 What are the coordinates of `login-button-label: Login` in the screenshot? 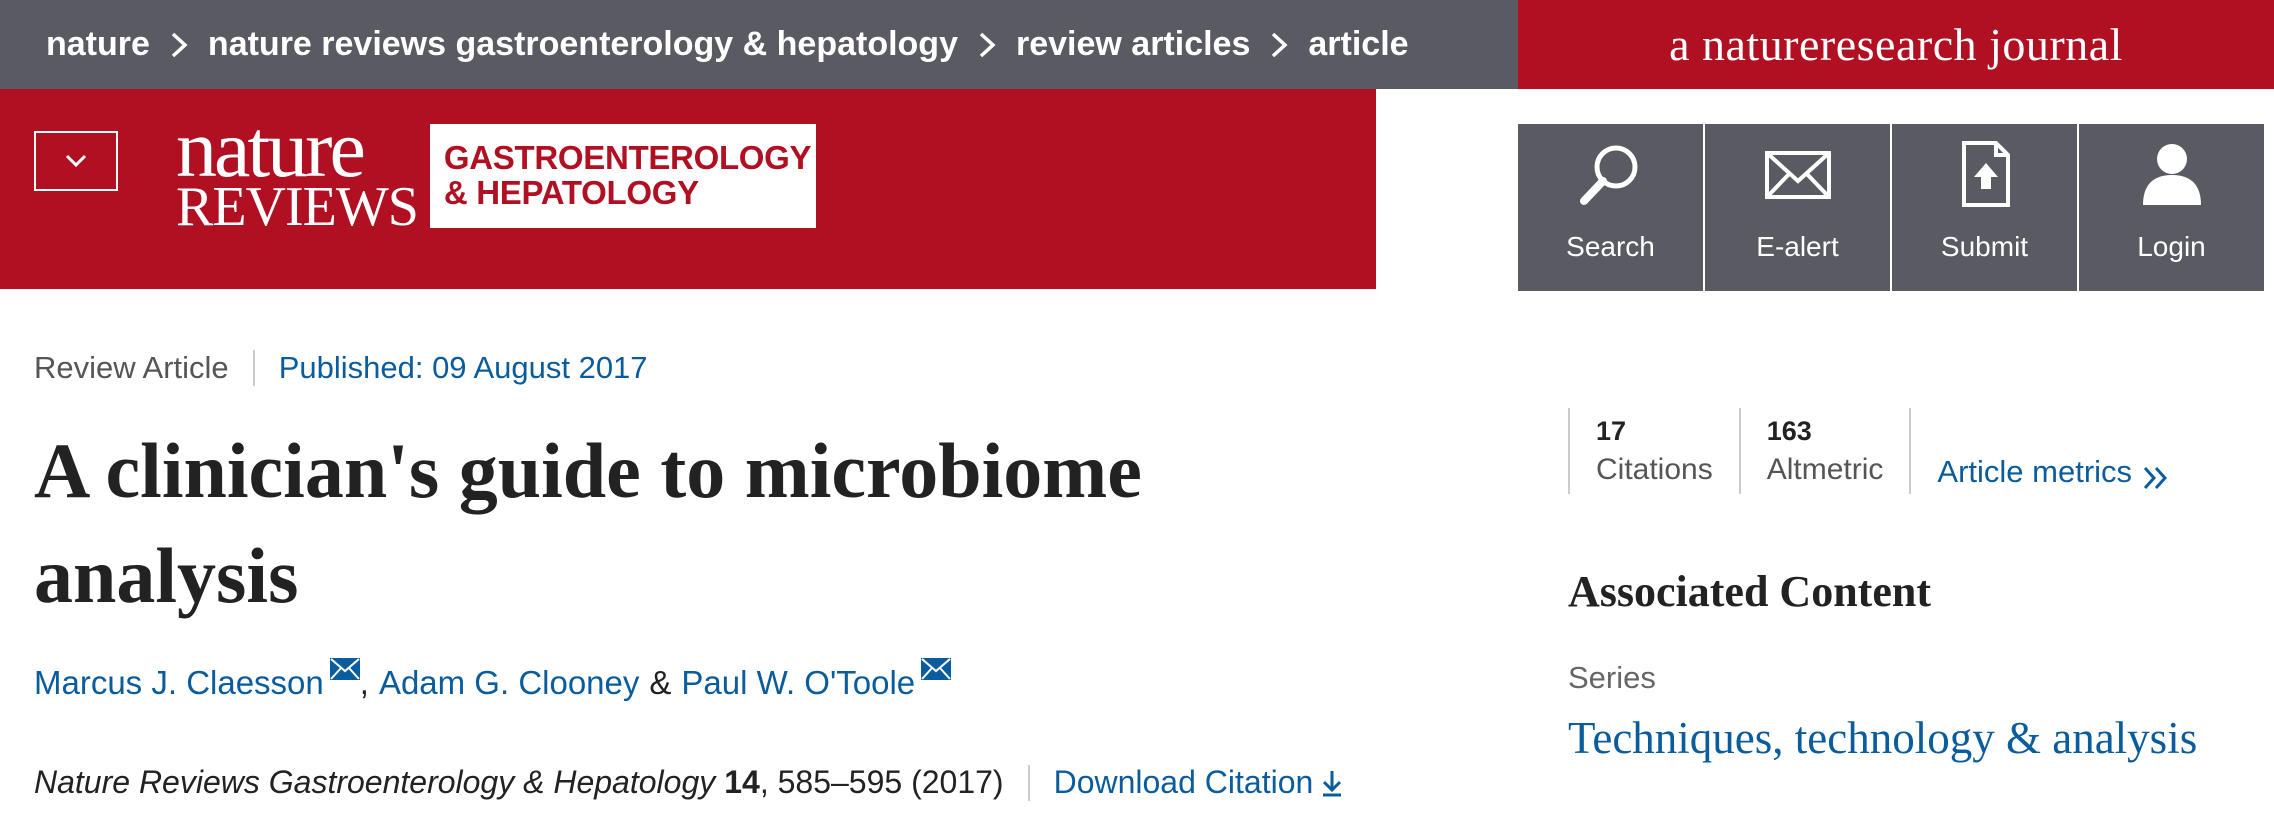 It's located at (2171, 246).